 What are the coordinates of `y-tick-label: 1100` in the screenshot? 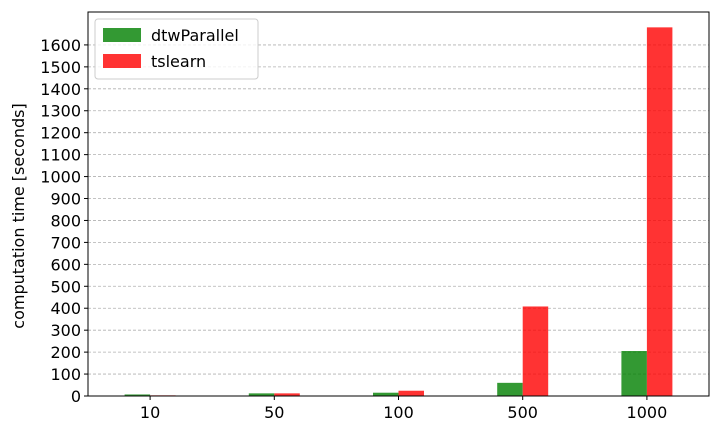 It's located at (60, 155).